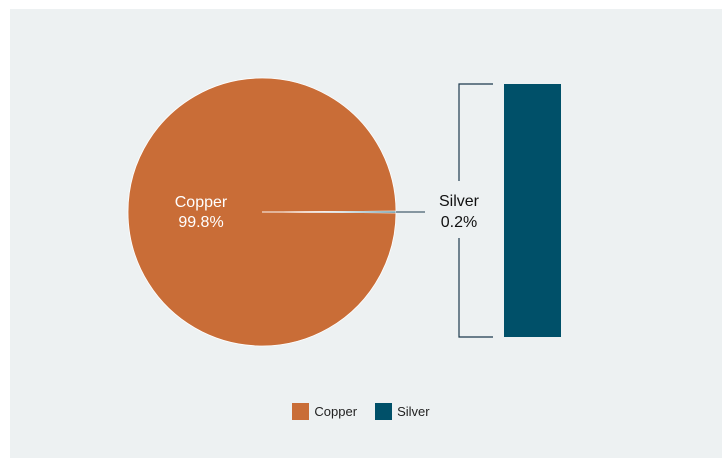 The height and width of the screenshot is (458, 722). Describe the element at coordinates (301, 411) in the screenshot. I see `legend-swatch-copper` at that location.